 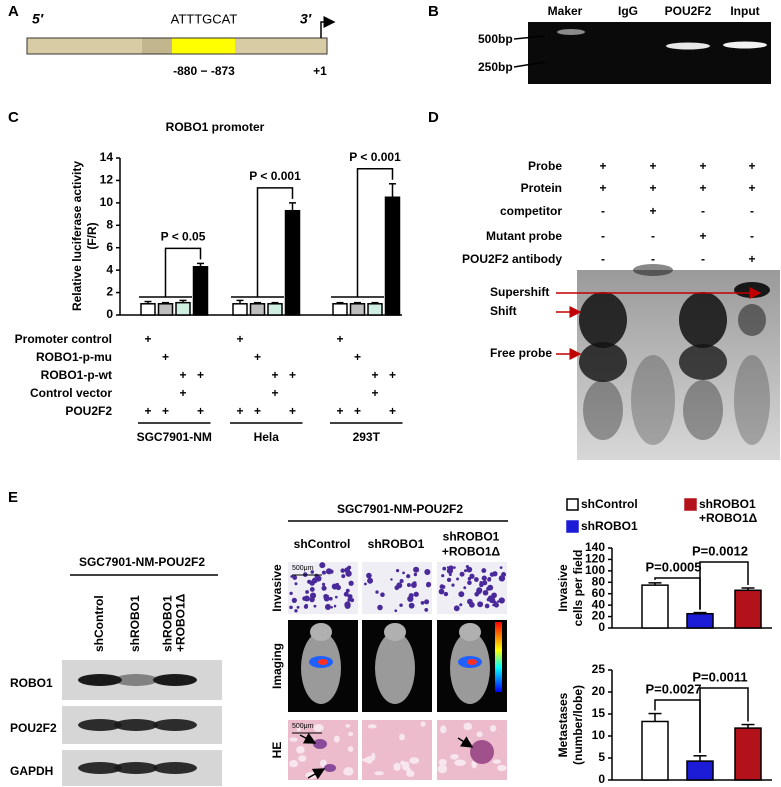 I want to click on marker-line, so click(x=529, y=37).